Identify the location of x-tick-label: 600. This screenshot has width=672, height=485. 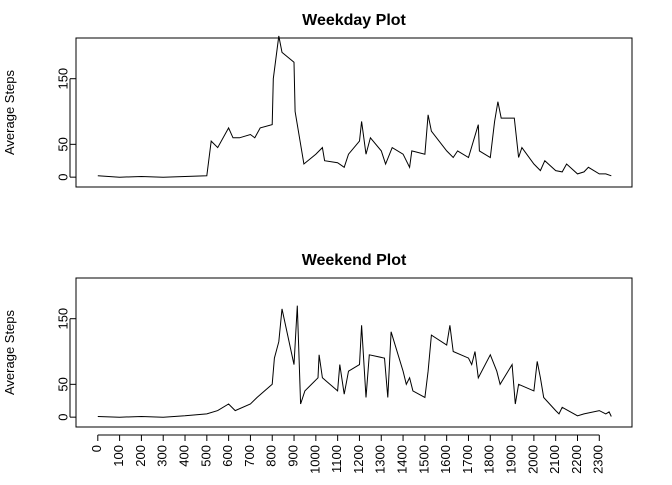
(227, 456).